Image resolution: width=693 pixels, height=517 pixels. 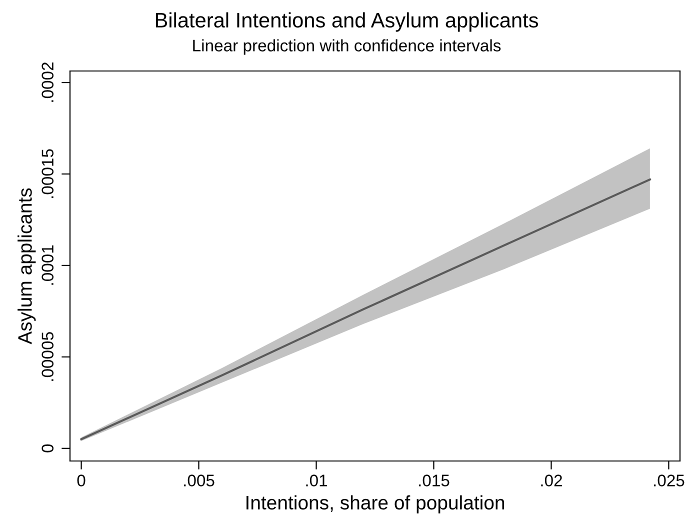 I want to click on y-tick-label: .0002, so click(x=48, y=82).